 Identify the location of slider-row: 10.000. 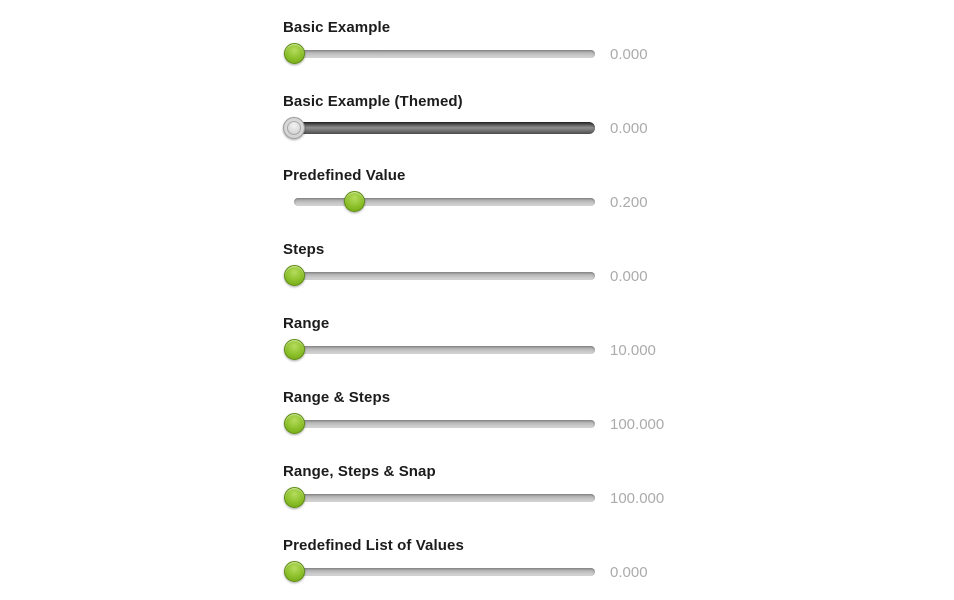
(473, 350).